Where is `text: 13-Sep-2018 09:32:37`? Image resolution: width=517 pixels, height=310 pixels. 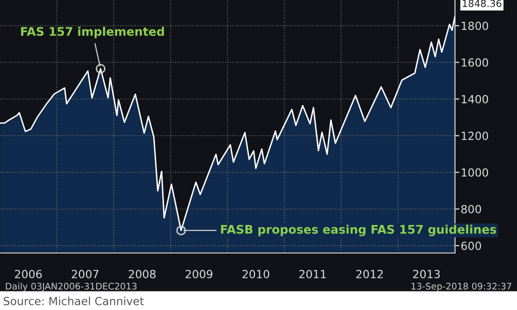
text: 13-Sep-2018 09:32:37 is located at coordinates (462, 287).